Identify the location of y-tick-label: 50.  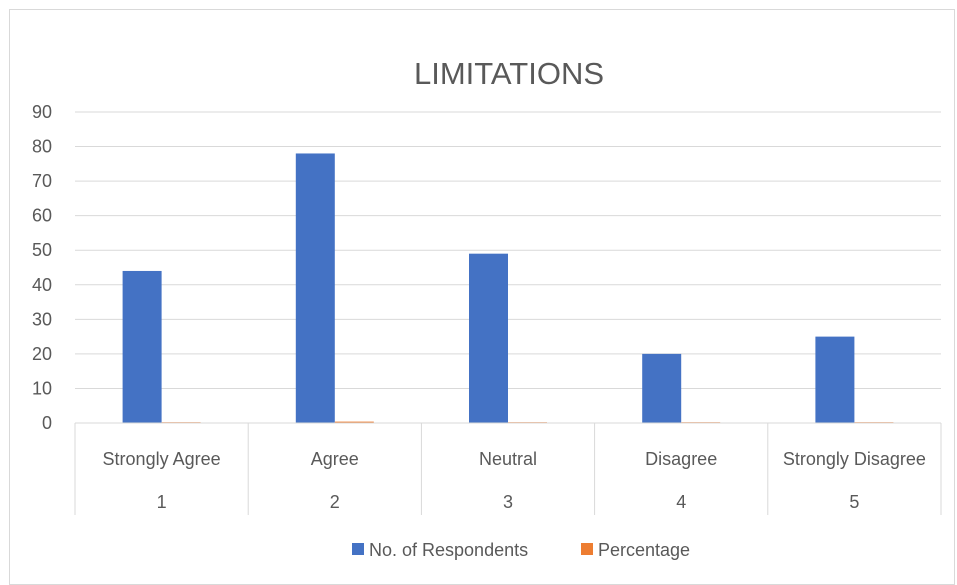
(42, 250).